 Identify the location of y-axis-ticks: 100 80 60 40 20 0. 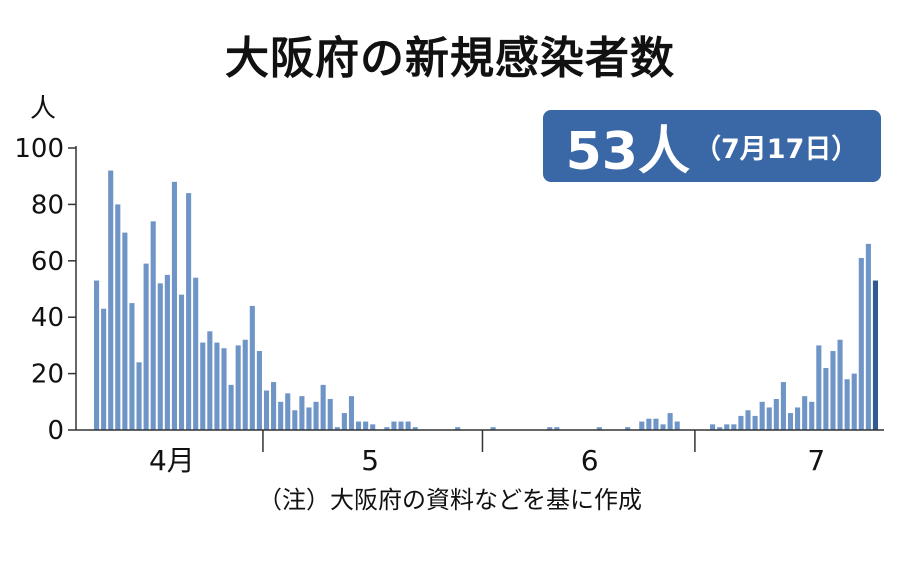
(39, 290).